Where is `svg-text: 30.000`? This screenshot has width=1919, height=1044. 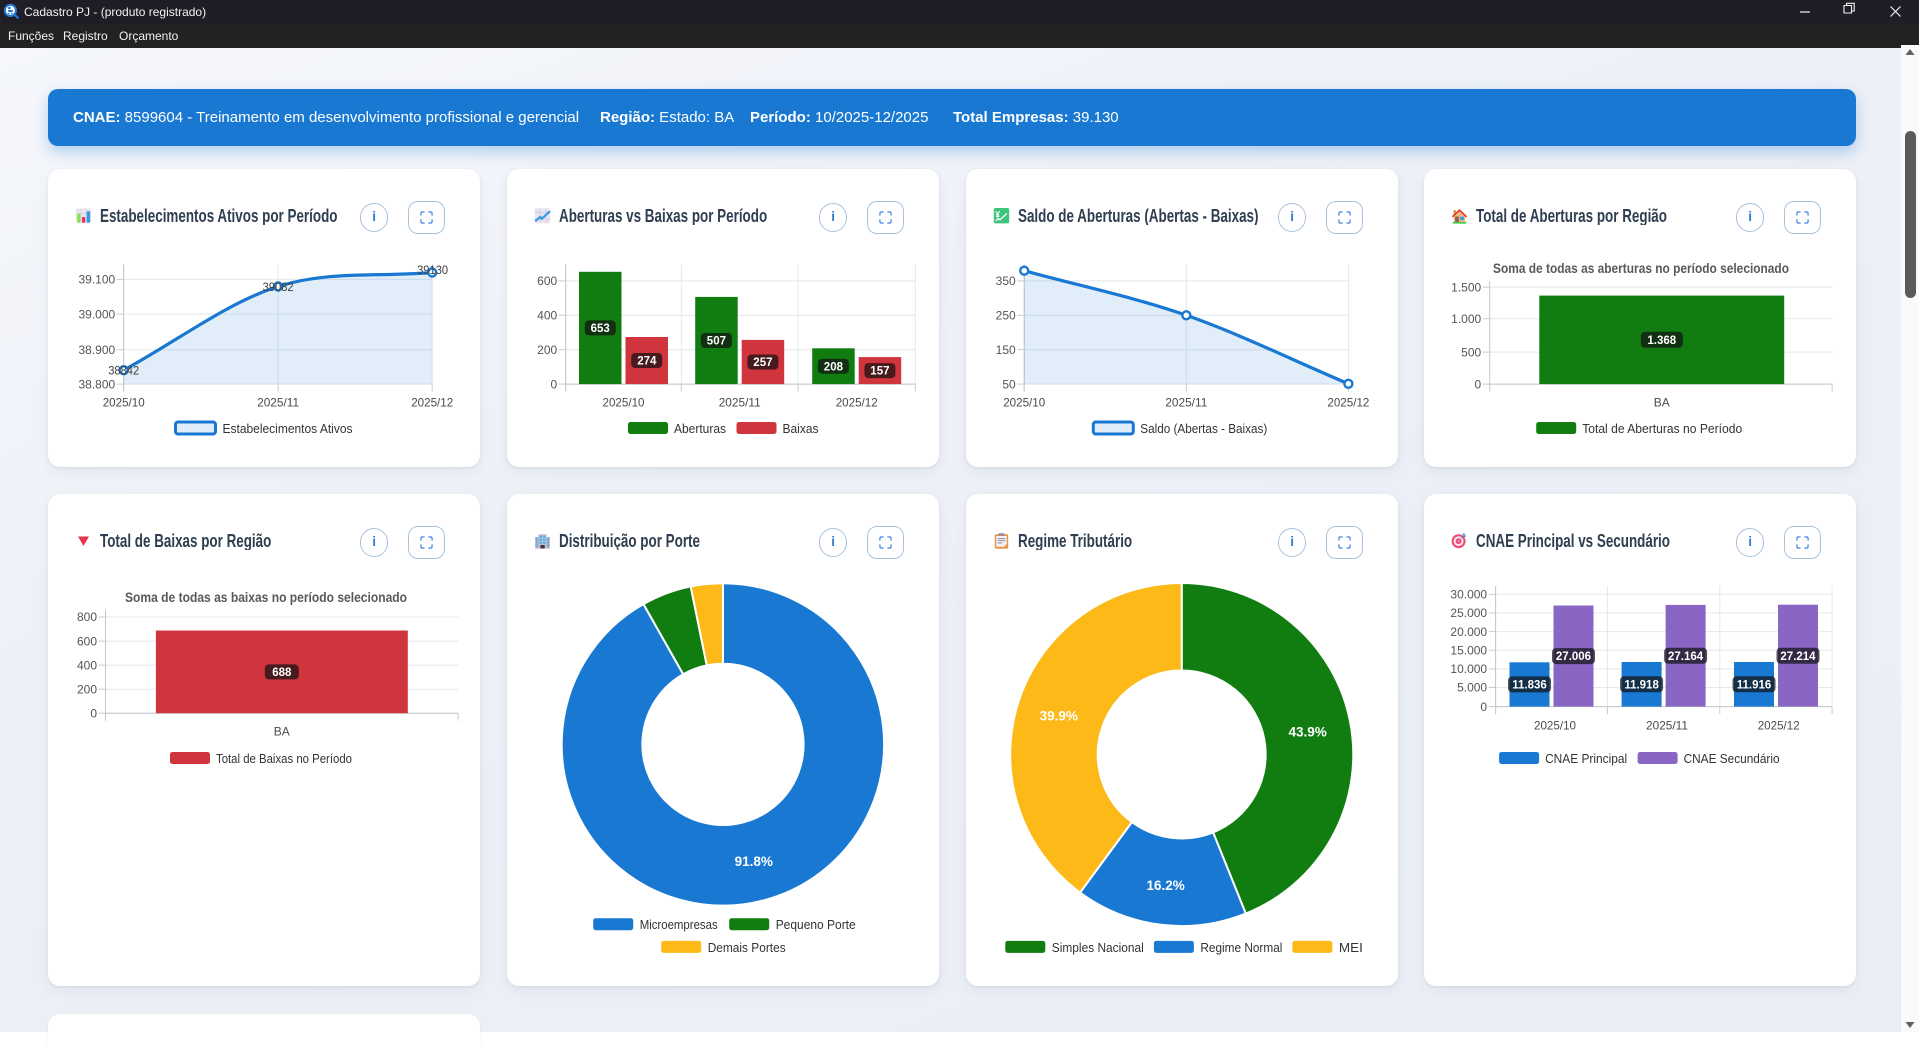
svg-text: 30.000 is located at coordinates (1468, 595).